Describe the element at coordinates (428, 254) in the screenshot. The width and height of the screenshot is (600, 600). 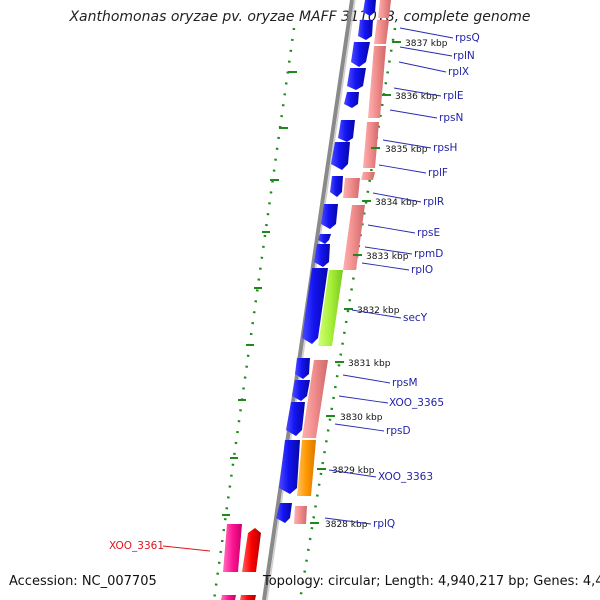
I see `gene-label: rpmD` at that location.